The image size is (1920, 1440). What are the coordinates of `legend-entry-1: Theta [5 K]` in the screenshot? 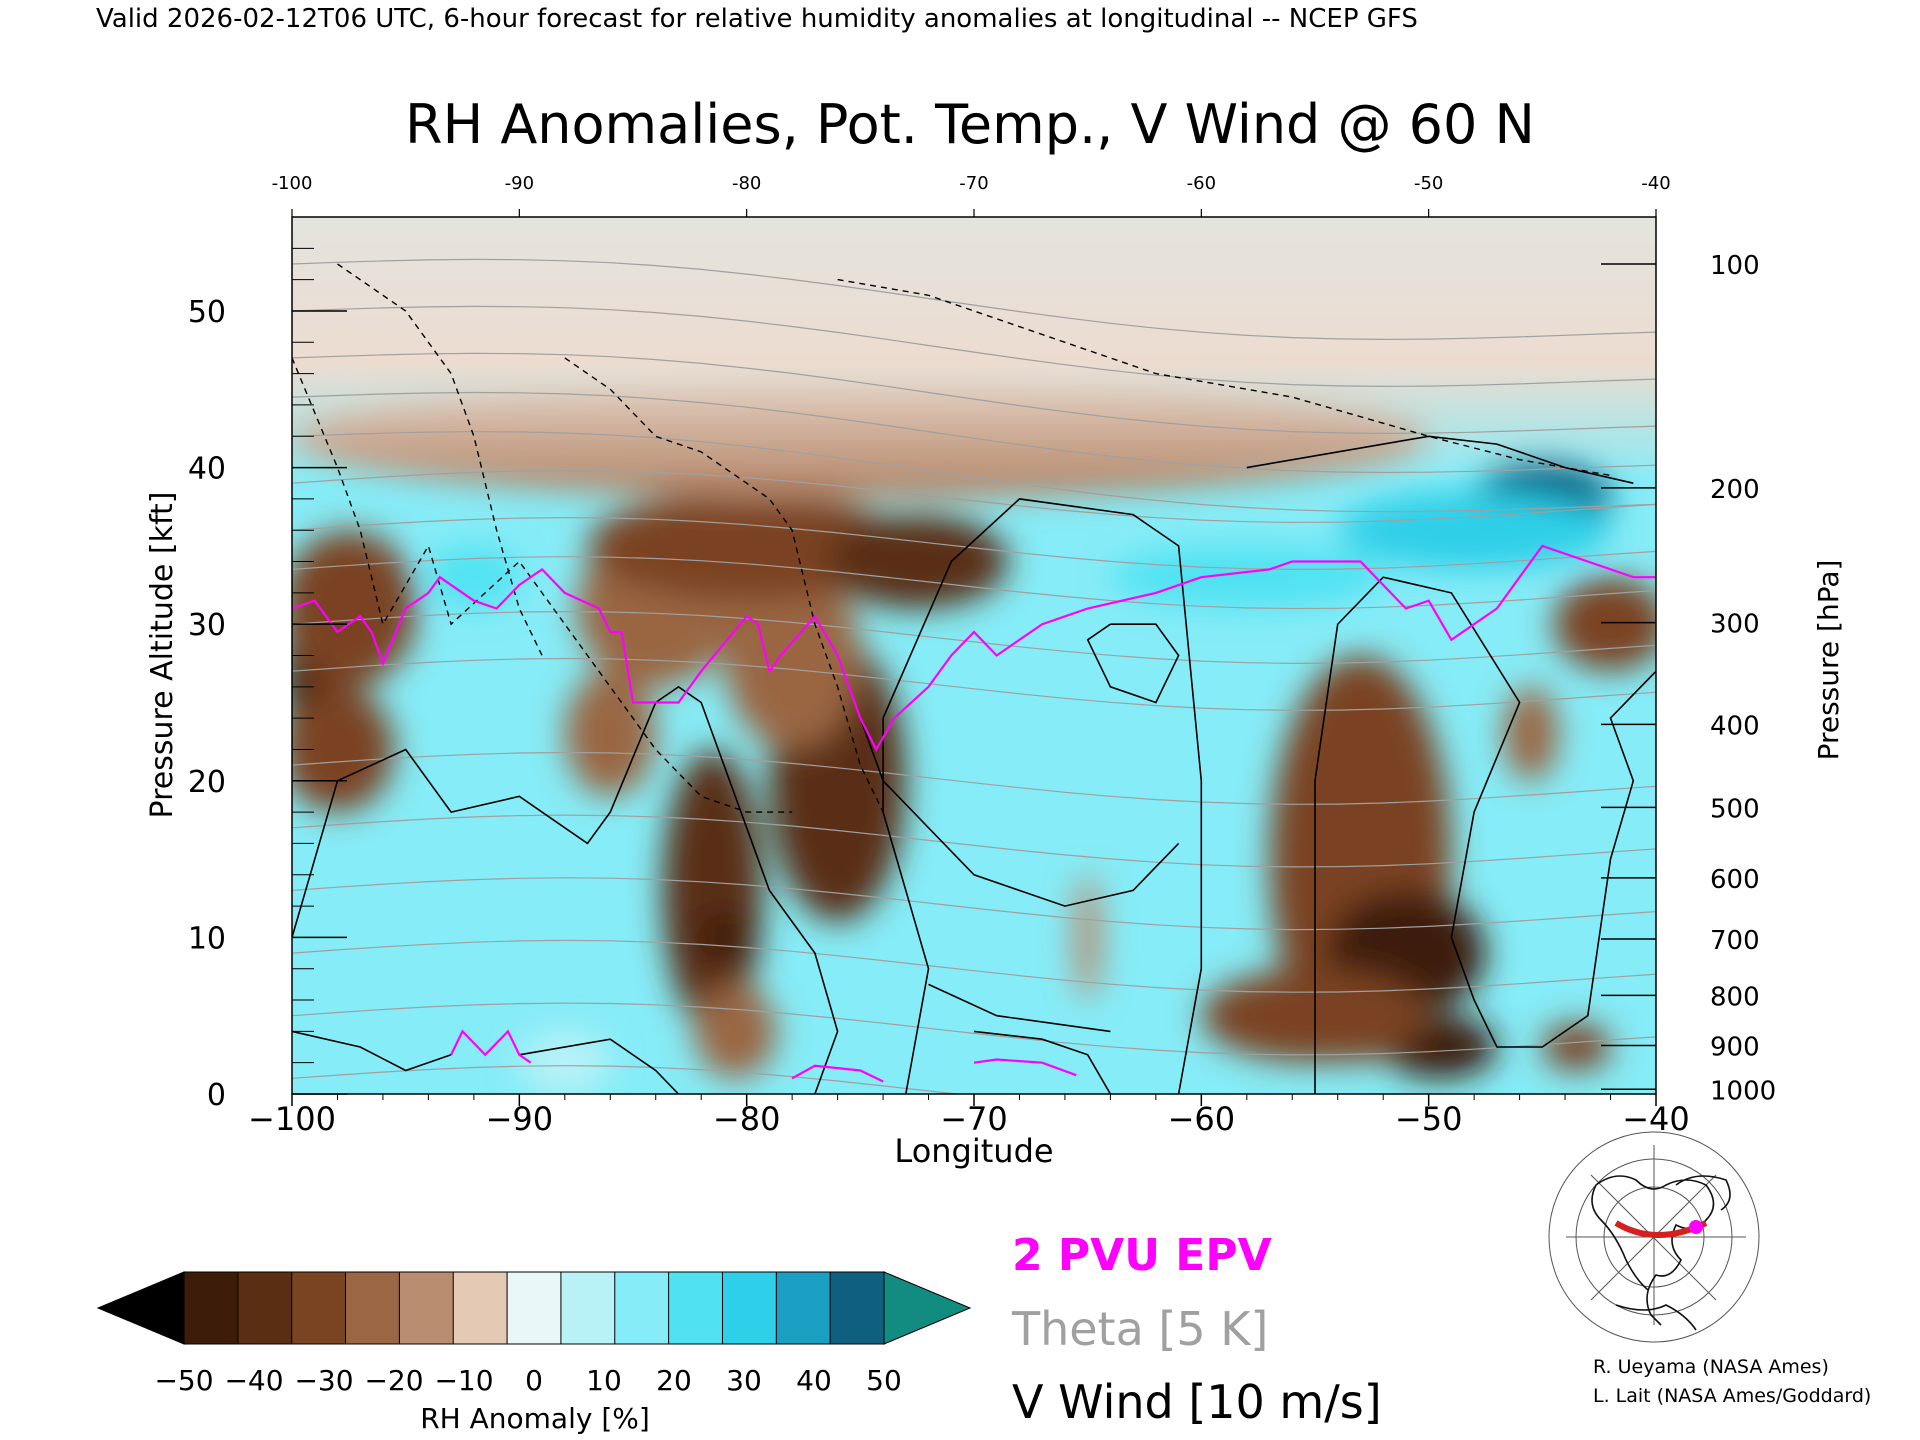 It's located at (1139, 1329).